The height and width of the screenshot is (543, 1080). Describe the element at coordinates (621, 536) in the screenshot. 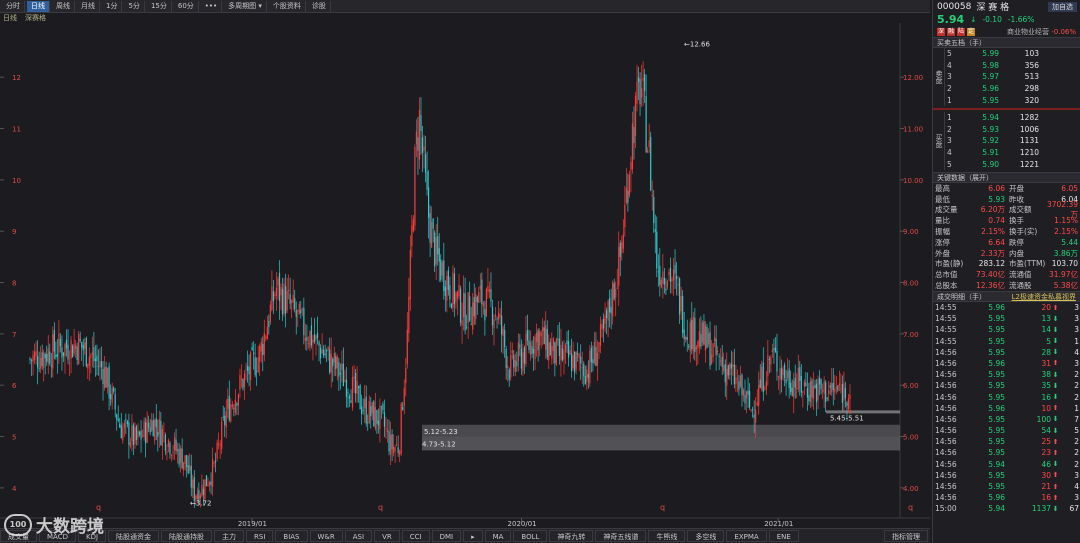

I see `indicator-button-17: 神奇五线谱` at that location.